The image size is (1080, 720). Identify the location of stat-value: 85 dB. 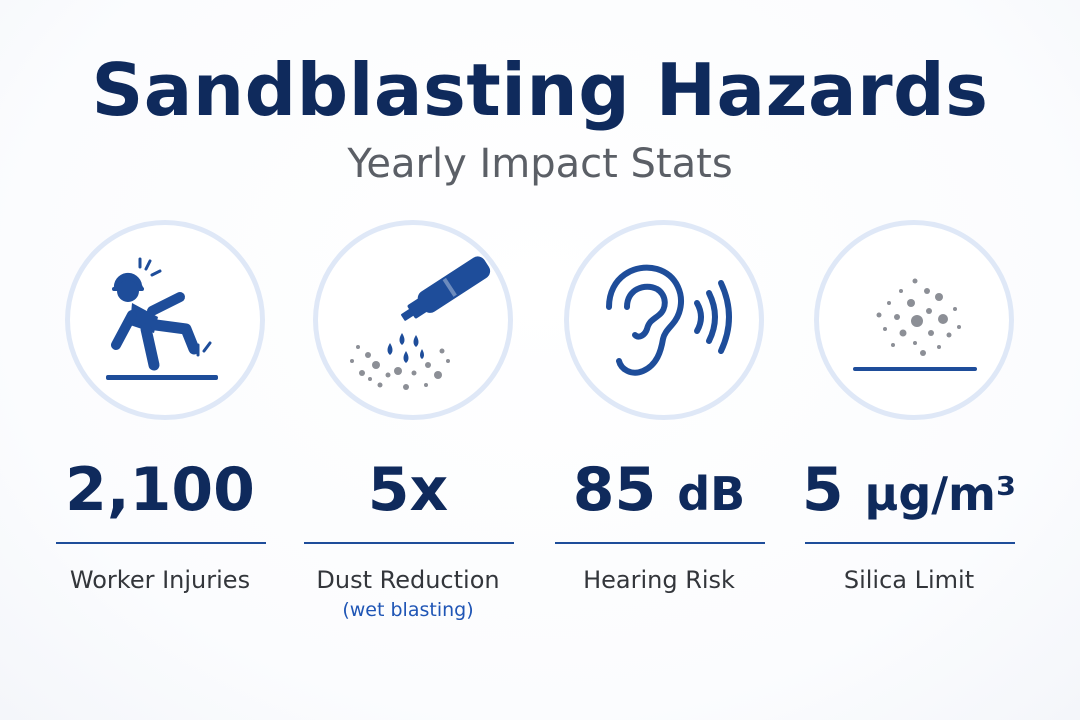
(659, 492).